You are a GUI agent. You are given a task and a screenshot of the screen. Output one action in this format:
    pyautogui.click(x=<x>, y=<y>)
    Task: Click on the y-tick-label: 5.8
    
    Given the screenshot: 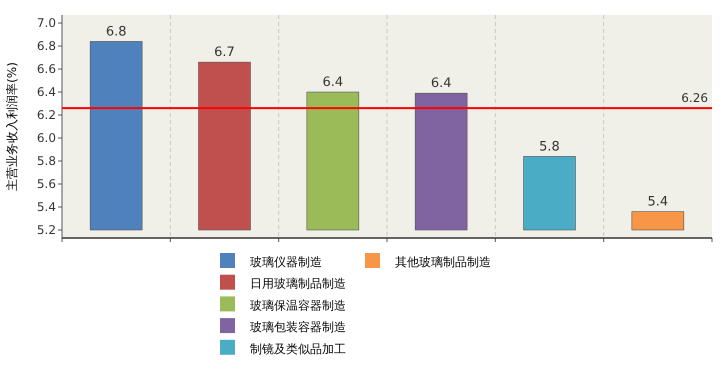 What is the action you would take?
    pyautogui.click(x=46, y=161)
    